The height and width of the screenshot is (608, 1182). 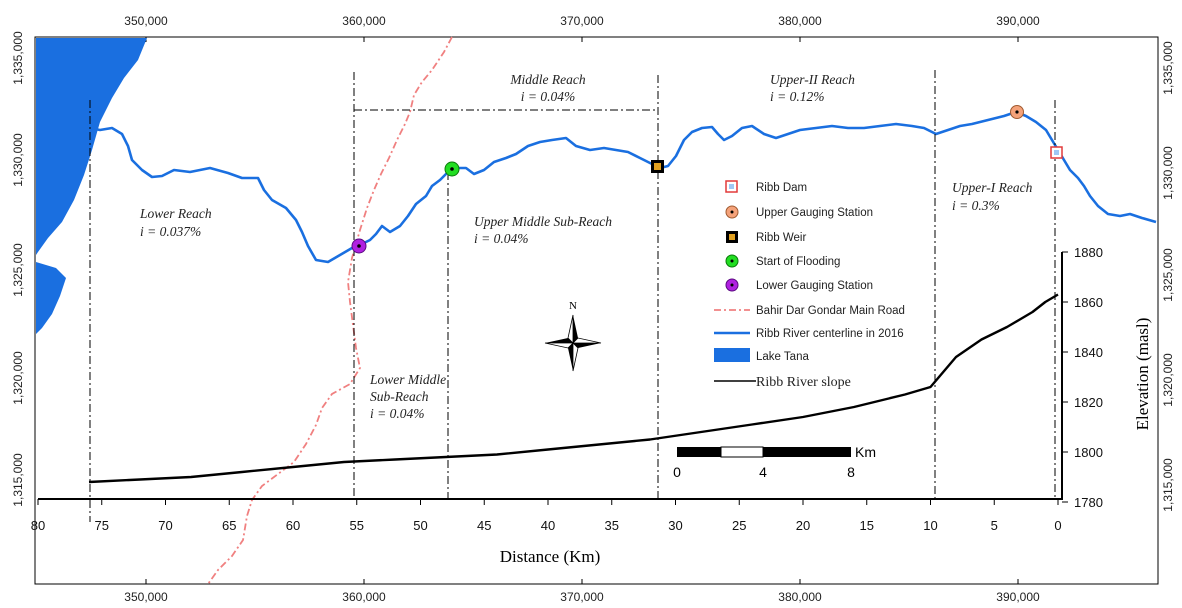 I want to click on distance-tick-label: 35, so click(x=612, y=525).